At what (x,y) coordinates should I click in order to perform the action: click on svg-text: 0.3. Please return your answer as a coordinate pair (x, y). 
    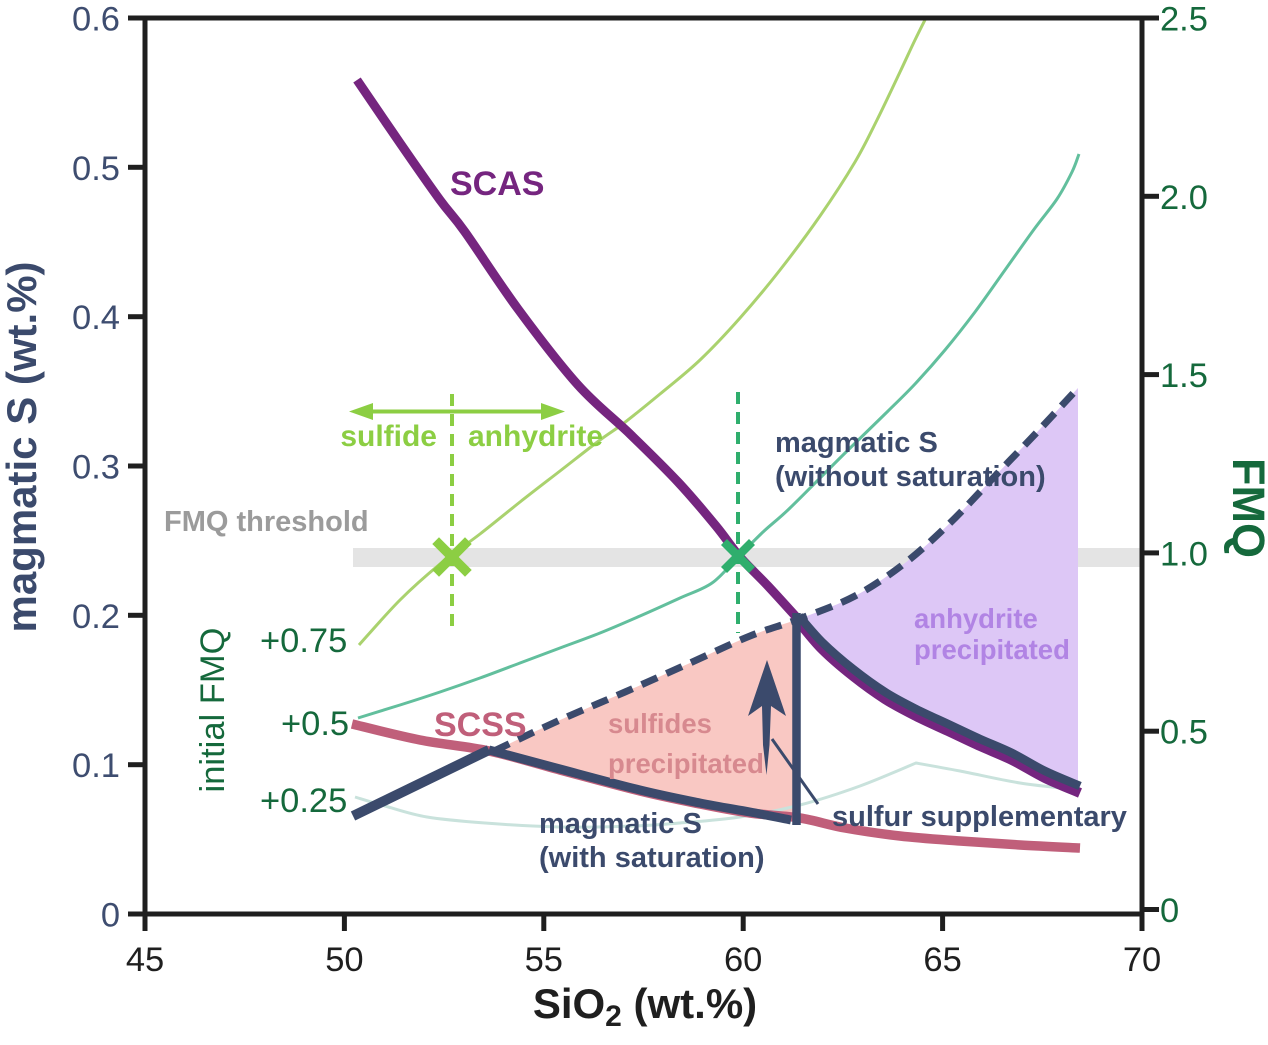
    Looking at the image, I should click on (96, 468).